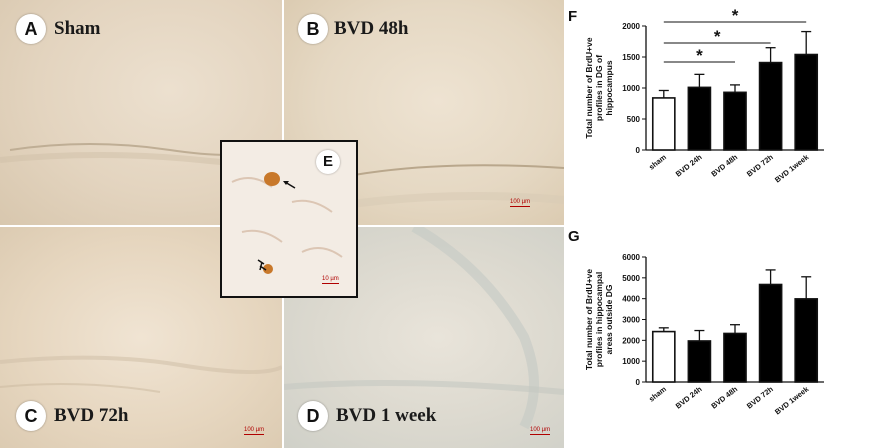 Image resolution: width=886 pixels, height=448 pixels. I want to click on panel-e-inset: E 10 µm, so click(289, 219).